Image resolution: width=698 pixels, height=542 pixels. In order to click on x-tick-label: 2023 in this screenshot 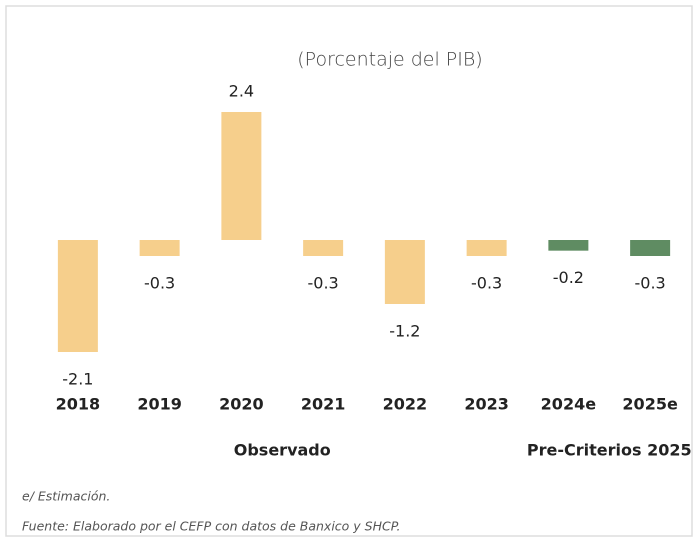, I will do `click(486, 404)`.